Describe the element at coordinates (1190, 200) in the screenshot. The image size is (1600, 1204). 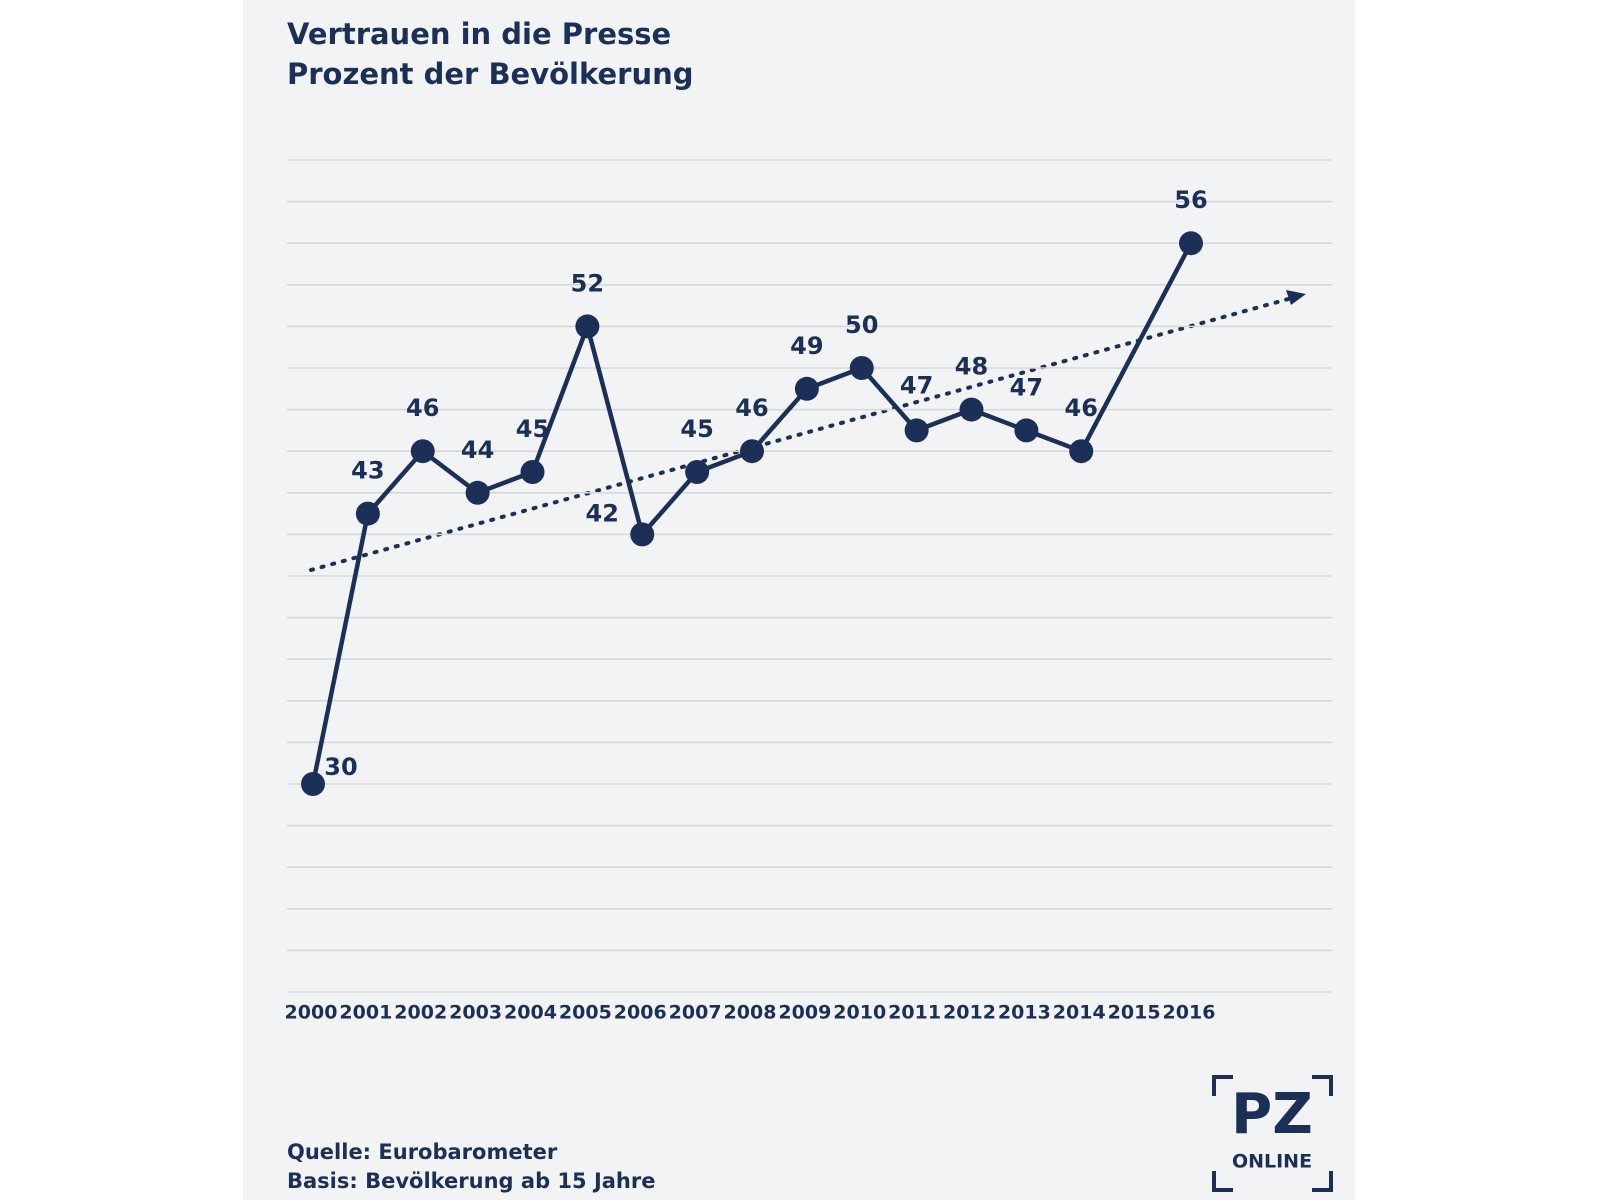
I see `data-label: 56` at that location.